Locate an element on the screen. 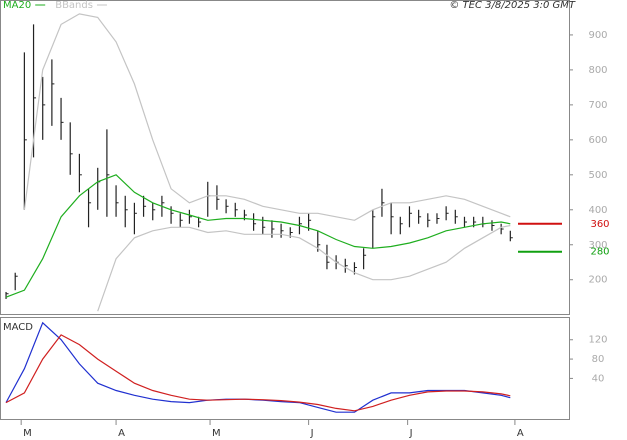 This screenshot has width=627, height=440. panel-title: MACD is located at coordinates (18, 327).